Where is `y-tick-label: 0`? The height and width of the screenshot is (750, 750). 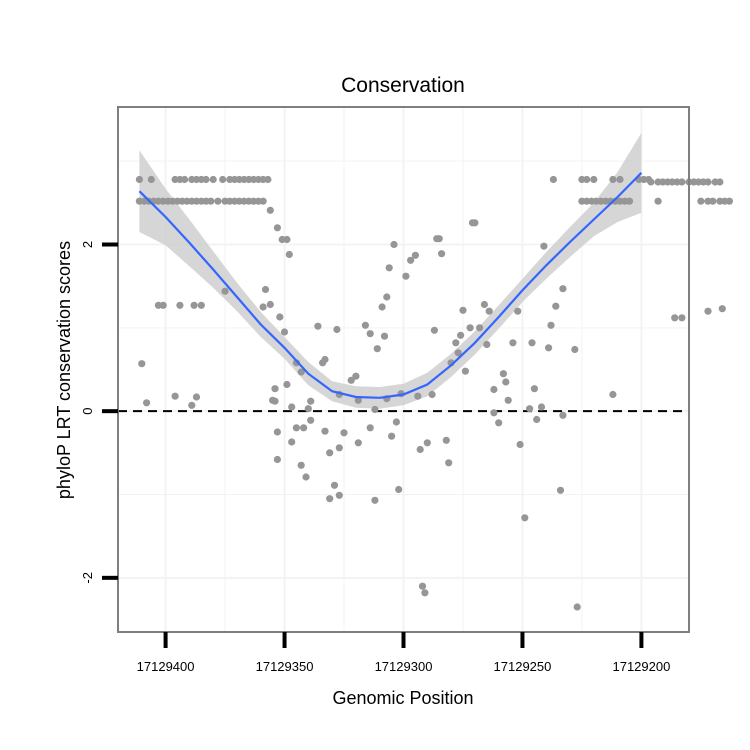 y-tick-label: 0 is located at coordinates (87, 411).